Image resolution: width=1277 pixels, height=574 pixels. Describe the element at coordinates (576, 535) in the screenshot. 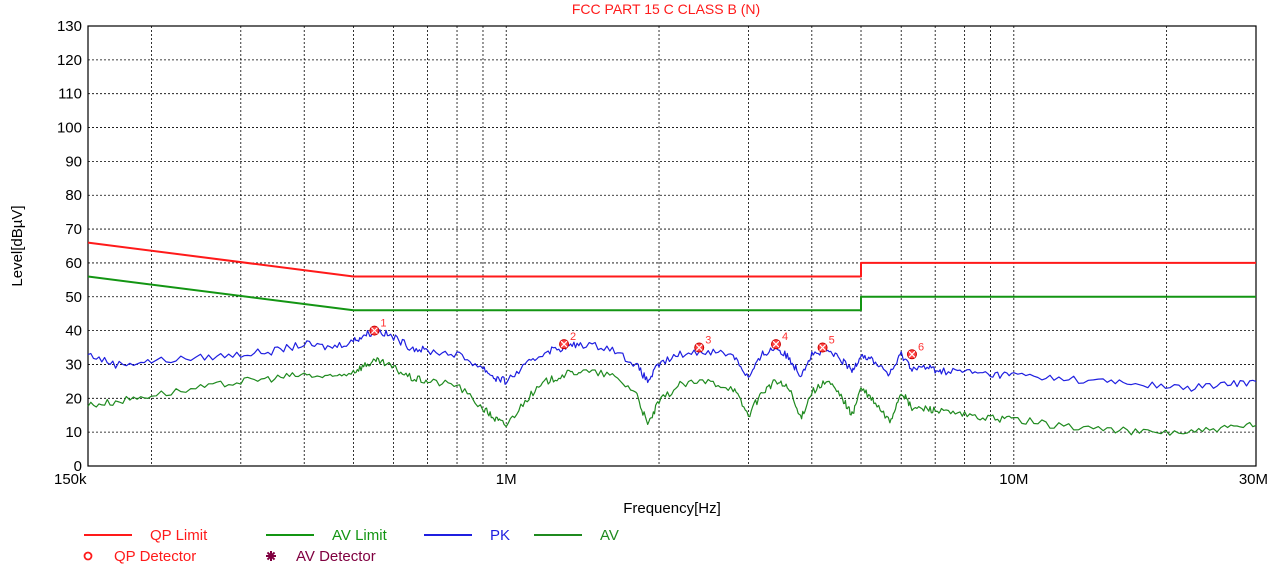

I see `legend-item-av: AV` at that location.